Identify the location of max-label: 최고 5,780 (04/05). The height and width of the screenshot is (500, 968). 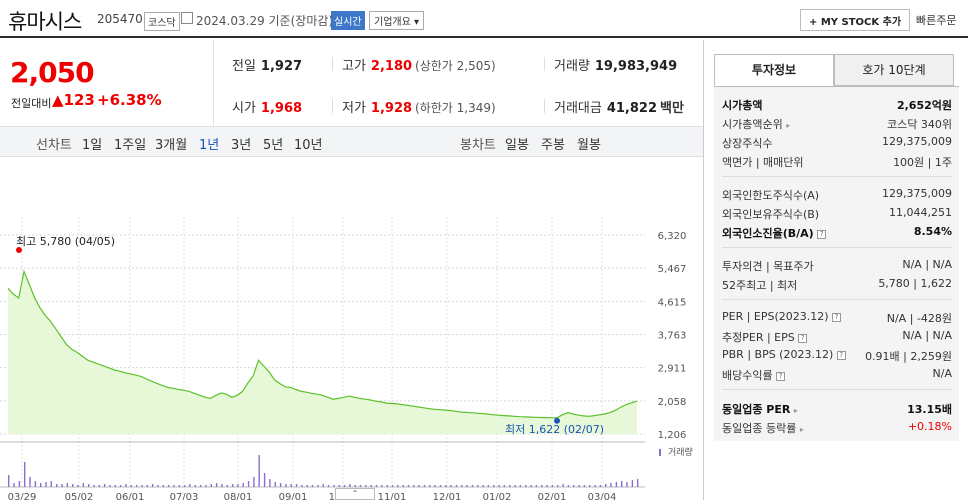
(65, 241).